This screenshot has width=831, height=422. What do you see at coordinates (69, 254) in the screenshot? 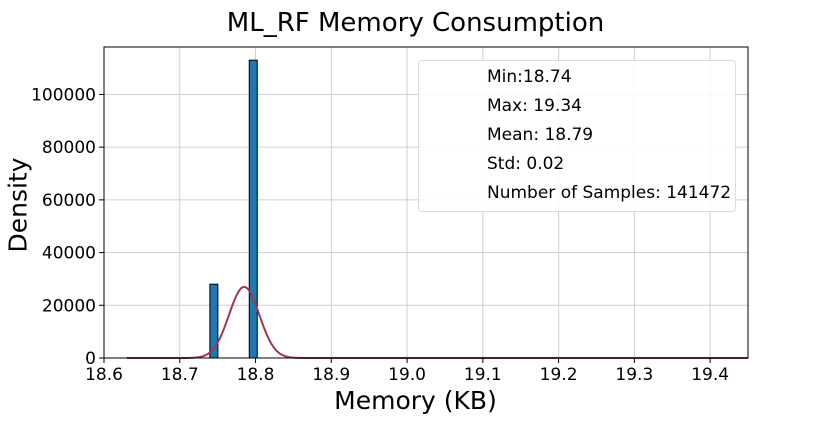
I see `y-tick-label: 40000` at bounding box center [69, 254].